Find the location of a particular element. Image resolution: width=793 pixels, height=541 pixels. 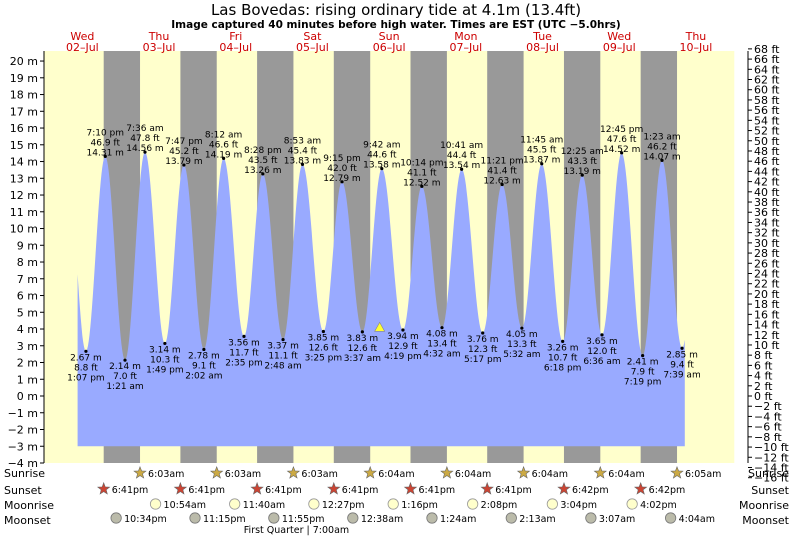

moonrise-icon is located at coordinates (473, 504).